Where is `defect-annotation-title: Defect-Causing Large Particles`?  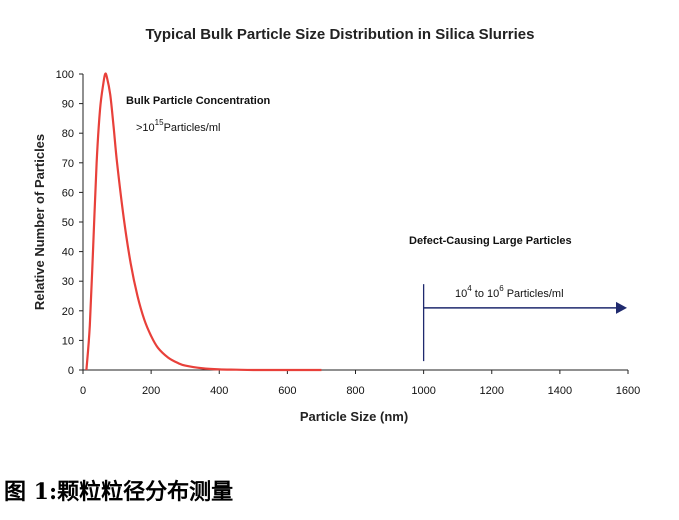 defect-annotation-title: Defect-Causing Large Particles is located at coordinates (490, 241).